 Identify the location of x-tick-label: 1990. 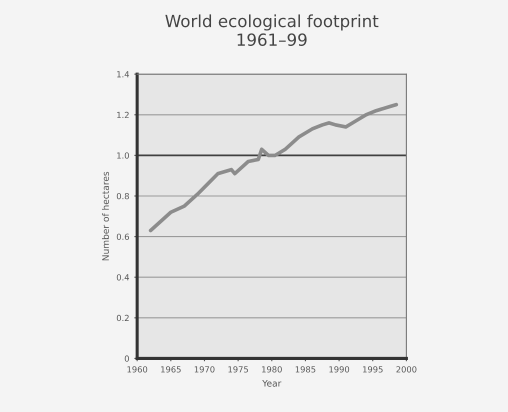
(339, 369).